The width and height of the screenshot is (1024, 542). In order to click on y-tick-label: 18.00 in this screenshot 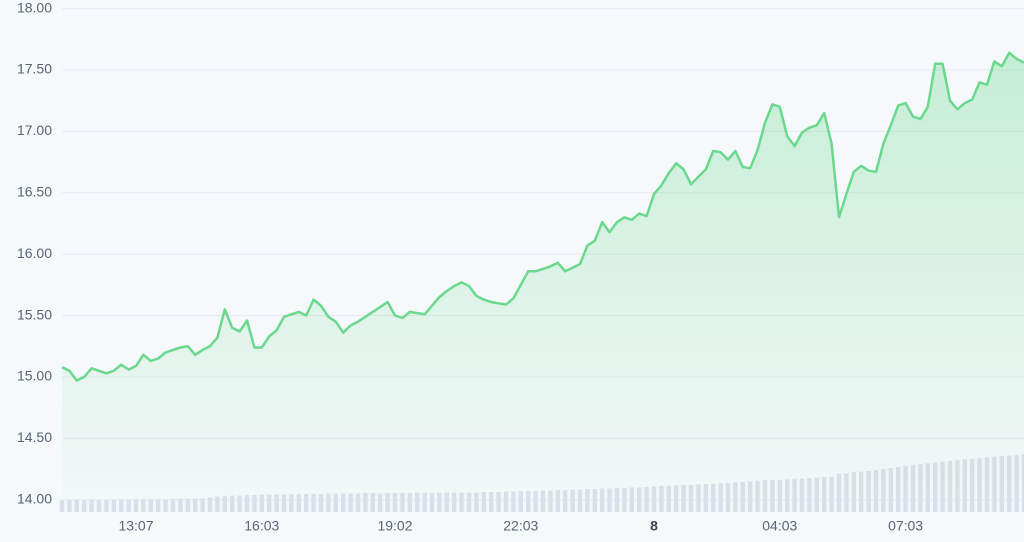, I will do `click(34, 7)`.